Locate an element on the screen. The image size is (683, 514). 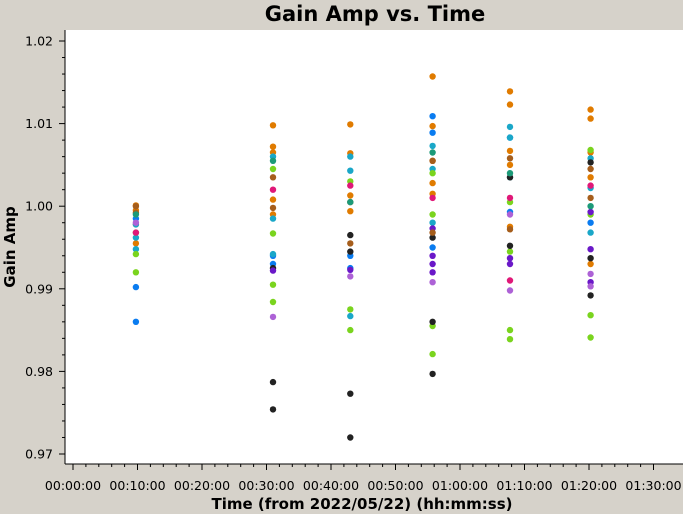
x-tick-label: 00:10:00 is located at coordinates (137, 485).